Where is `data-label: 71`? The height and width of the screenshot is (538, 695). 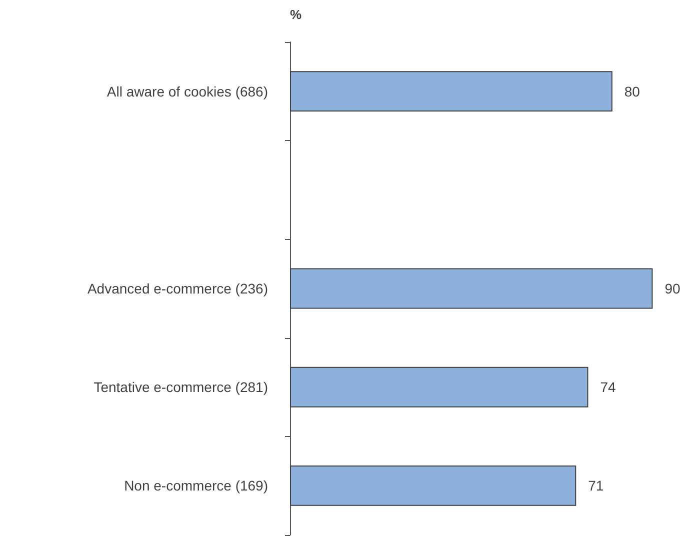 data-label: 71 is located at coordinates (596, 486).